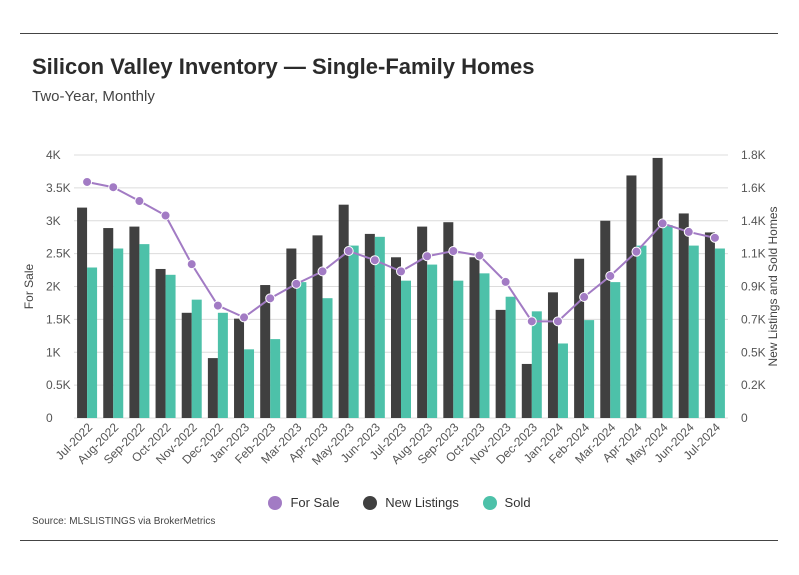 The width and height of the screenshot is (799, 575). I want to click on legend-swatch-new-listings, so click(370, 502).